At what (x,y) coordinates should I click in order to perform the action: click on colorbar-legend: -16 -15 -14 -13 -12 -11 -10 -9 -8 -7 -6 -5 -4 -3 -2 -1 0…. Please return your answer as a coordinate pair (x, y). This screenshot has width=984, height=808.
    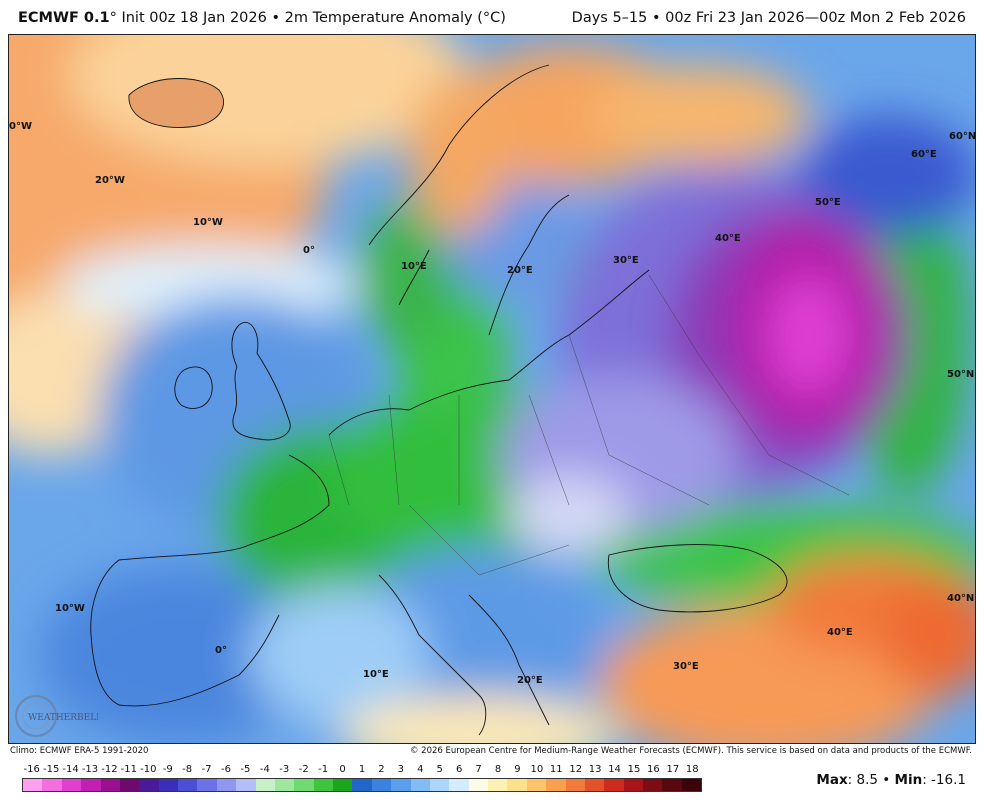
    Looking at the image, I should click on (362, 779).